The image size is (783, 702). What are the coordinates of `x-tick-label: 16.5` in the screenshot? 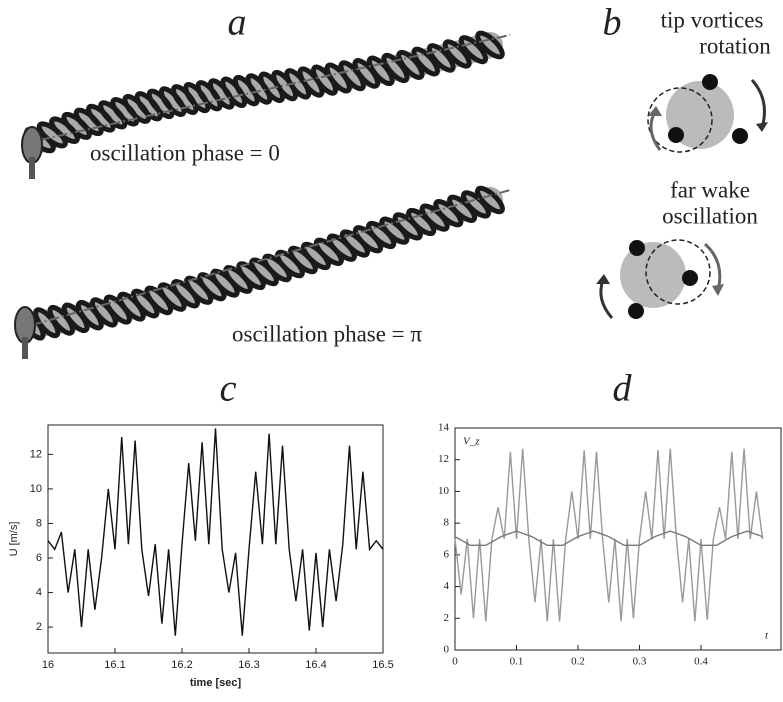 It's located at (382, 665).